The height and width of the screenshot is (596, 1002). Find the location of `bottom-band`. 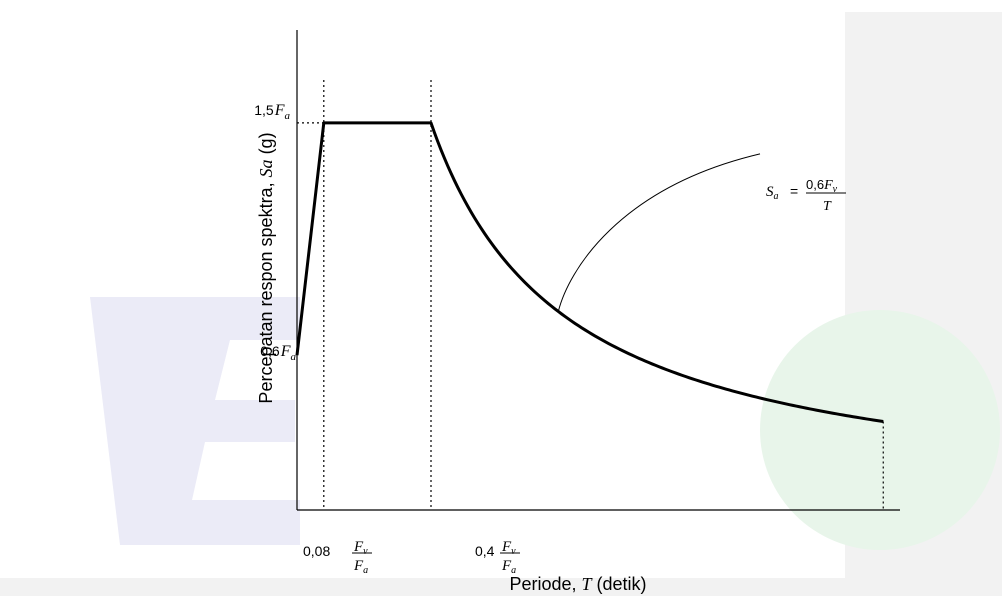

bottom-band is located at coordinates (501, 587).